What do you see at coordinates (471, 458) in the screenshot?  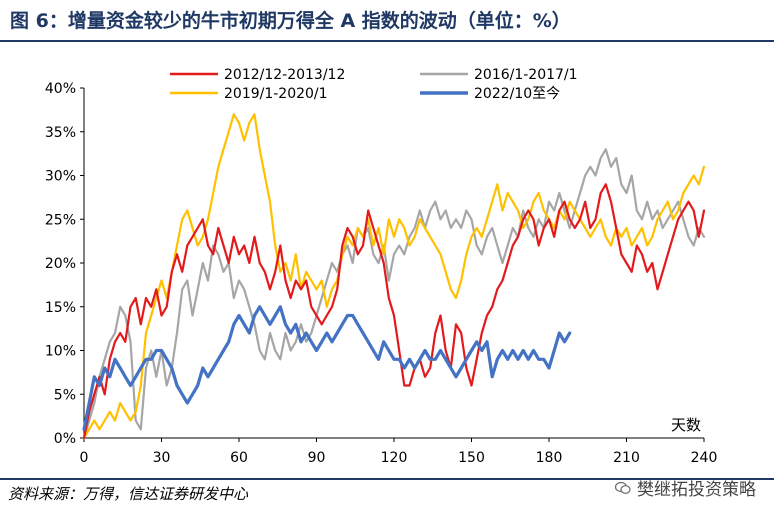 I see `x-tick-label: 150` at bounding box center [471, 458].